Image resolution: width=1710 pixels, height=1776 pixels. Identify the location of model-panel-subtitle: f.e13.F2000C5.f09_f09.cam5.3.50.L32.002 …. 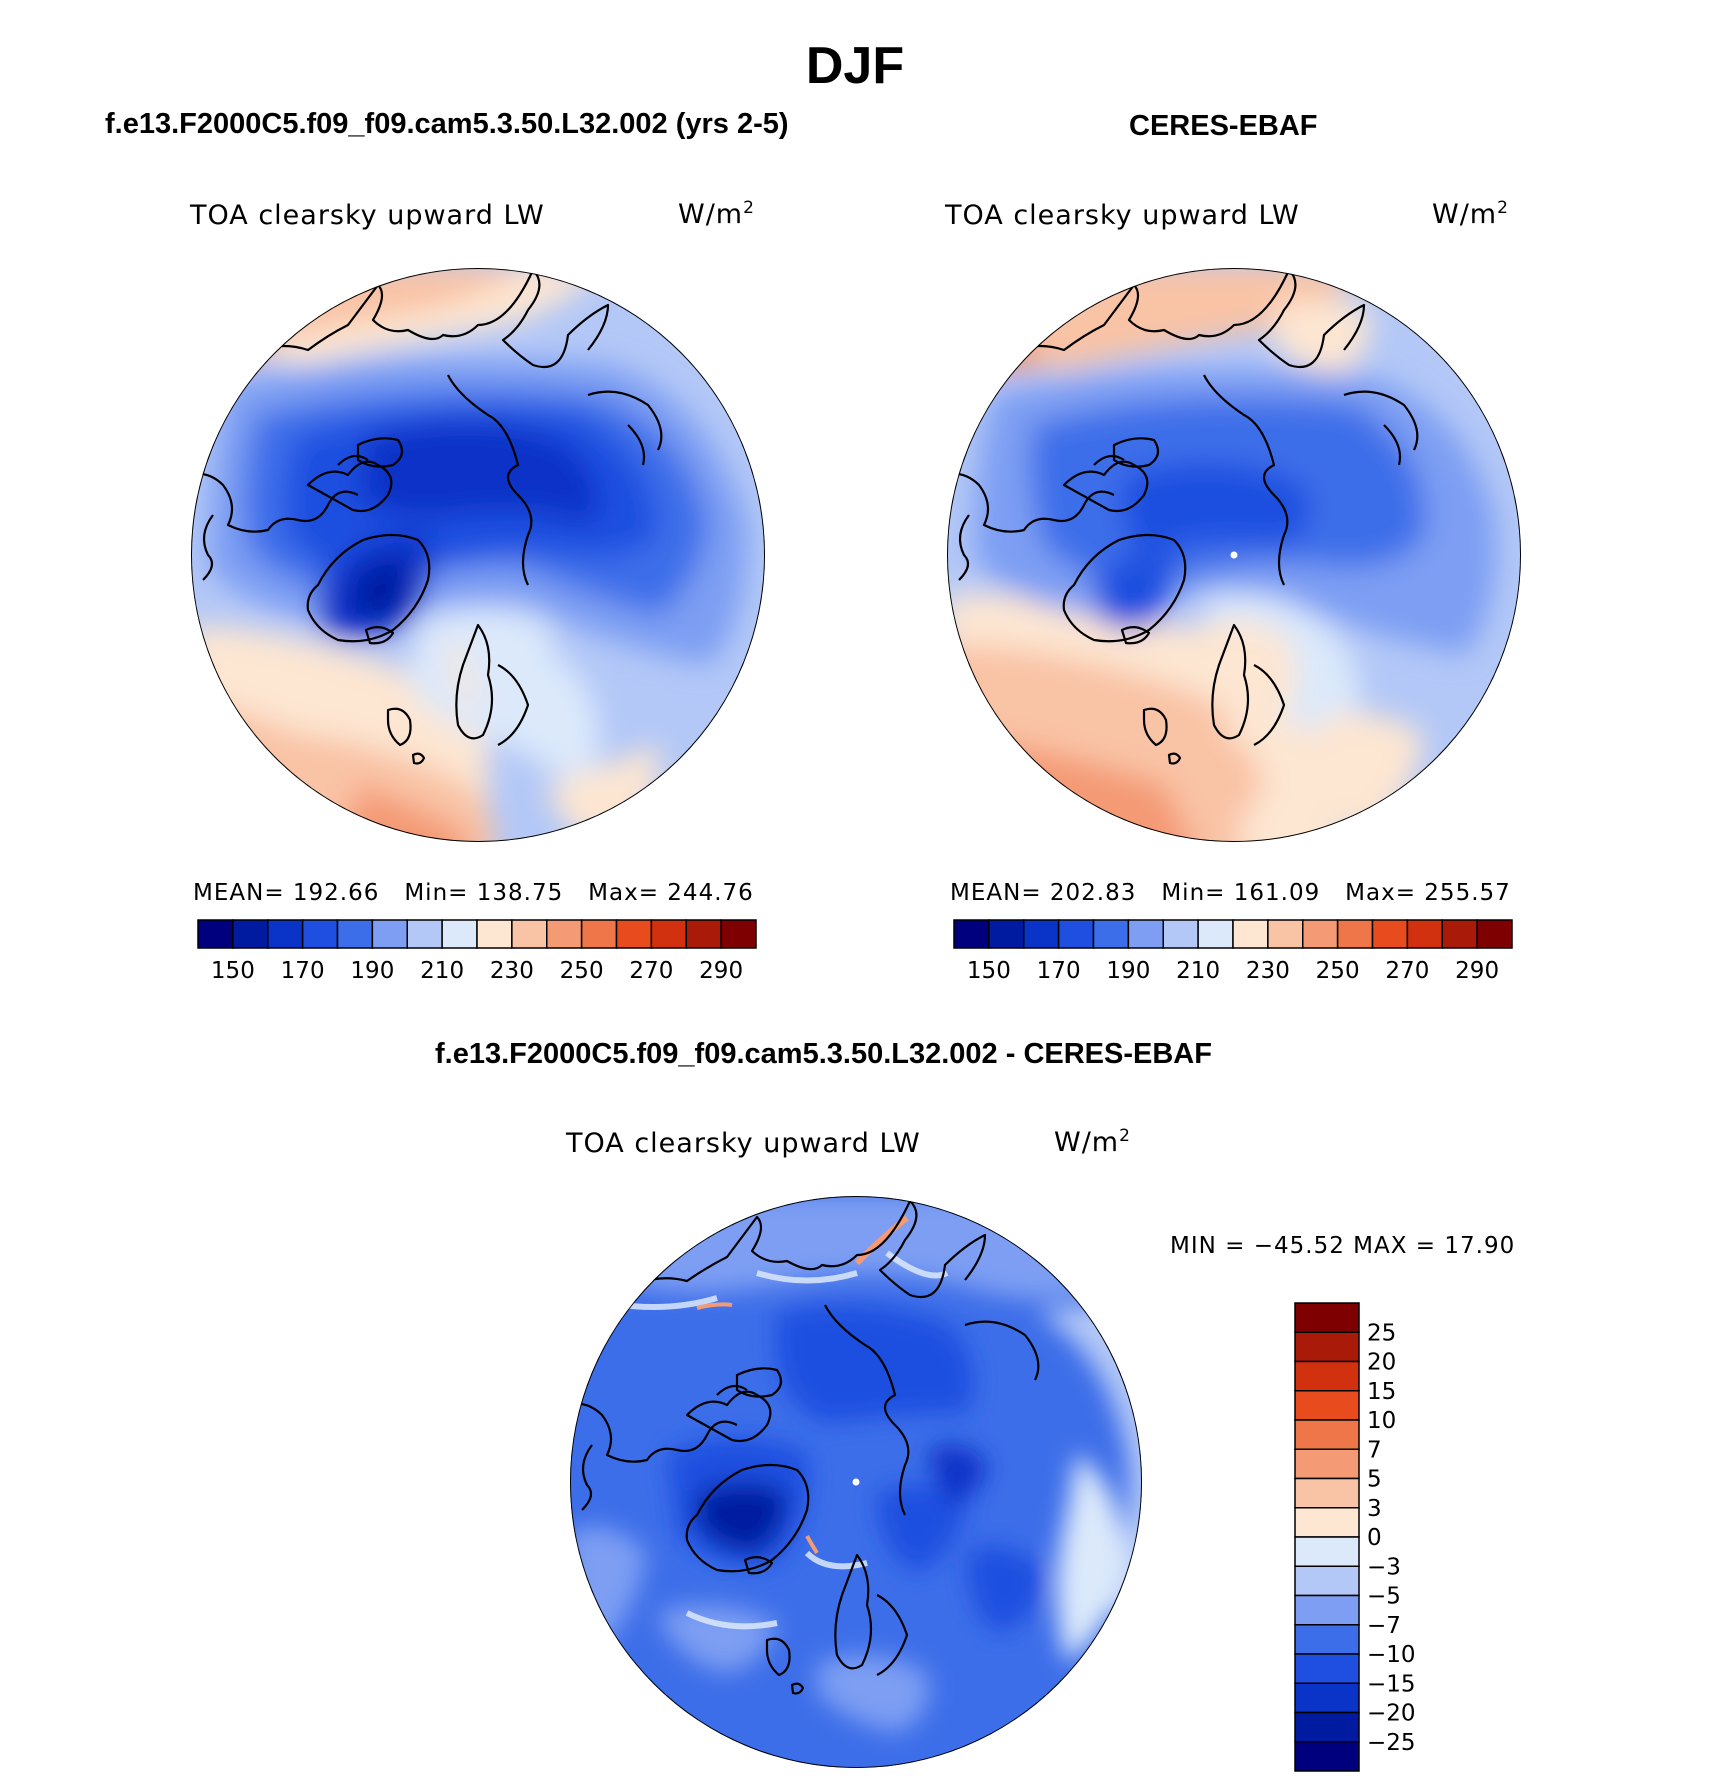
(447, 124).